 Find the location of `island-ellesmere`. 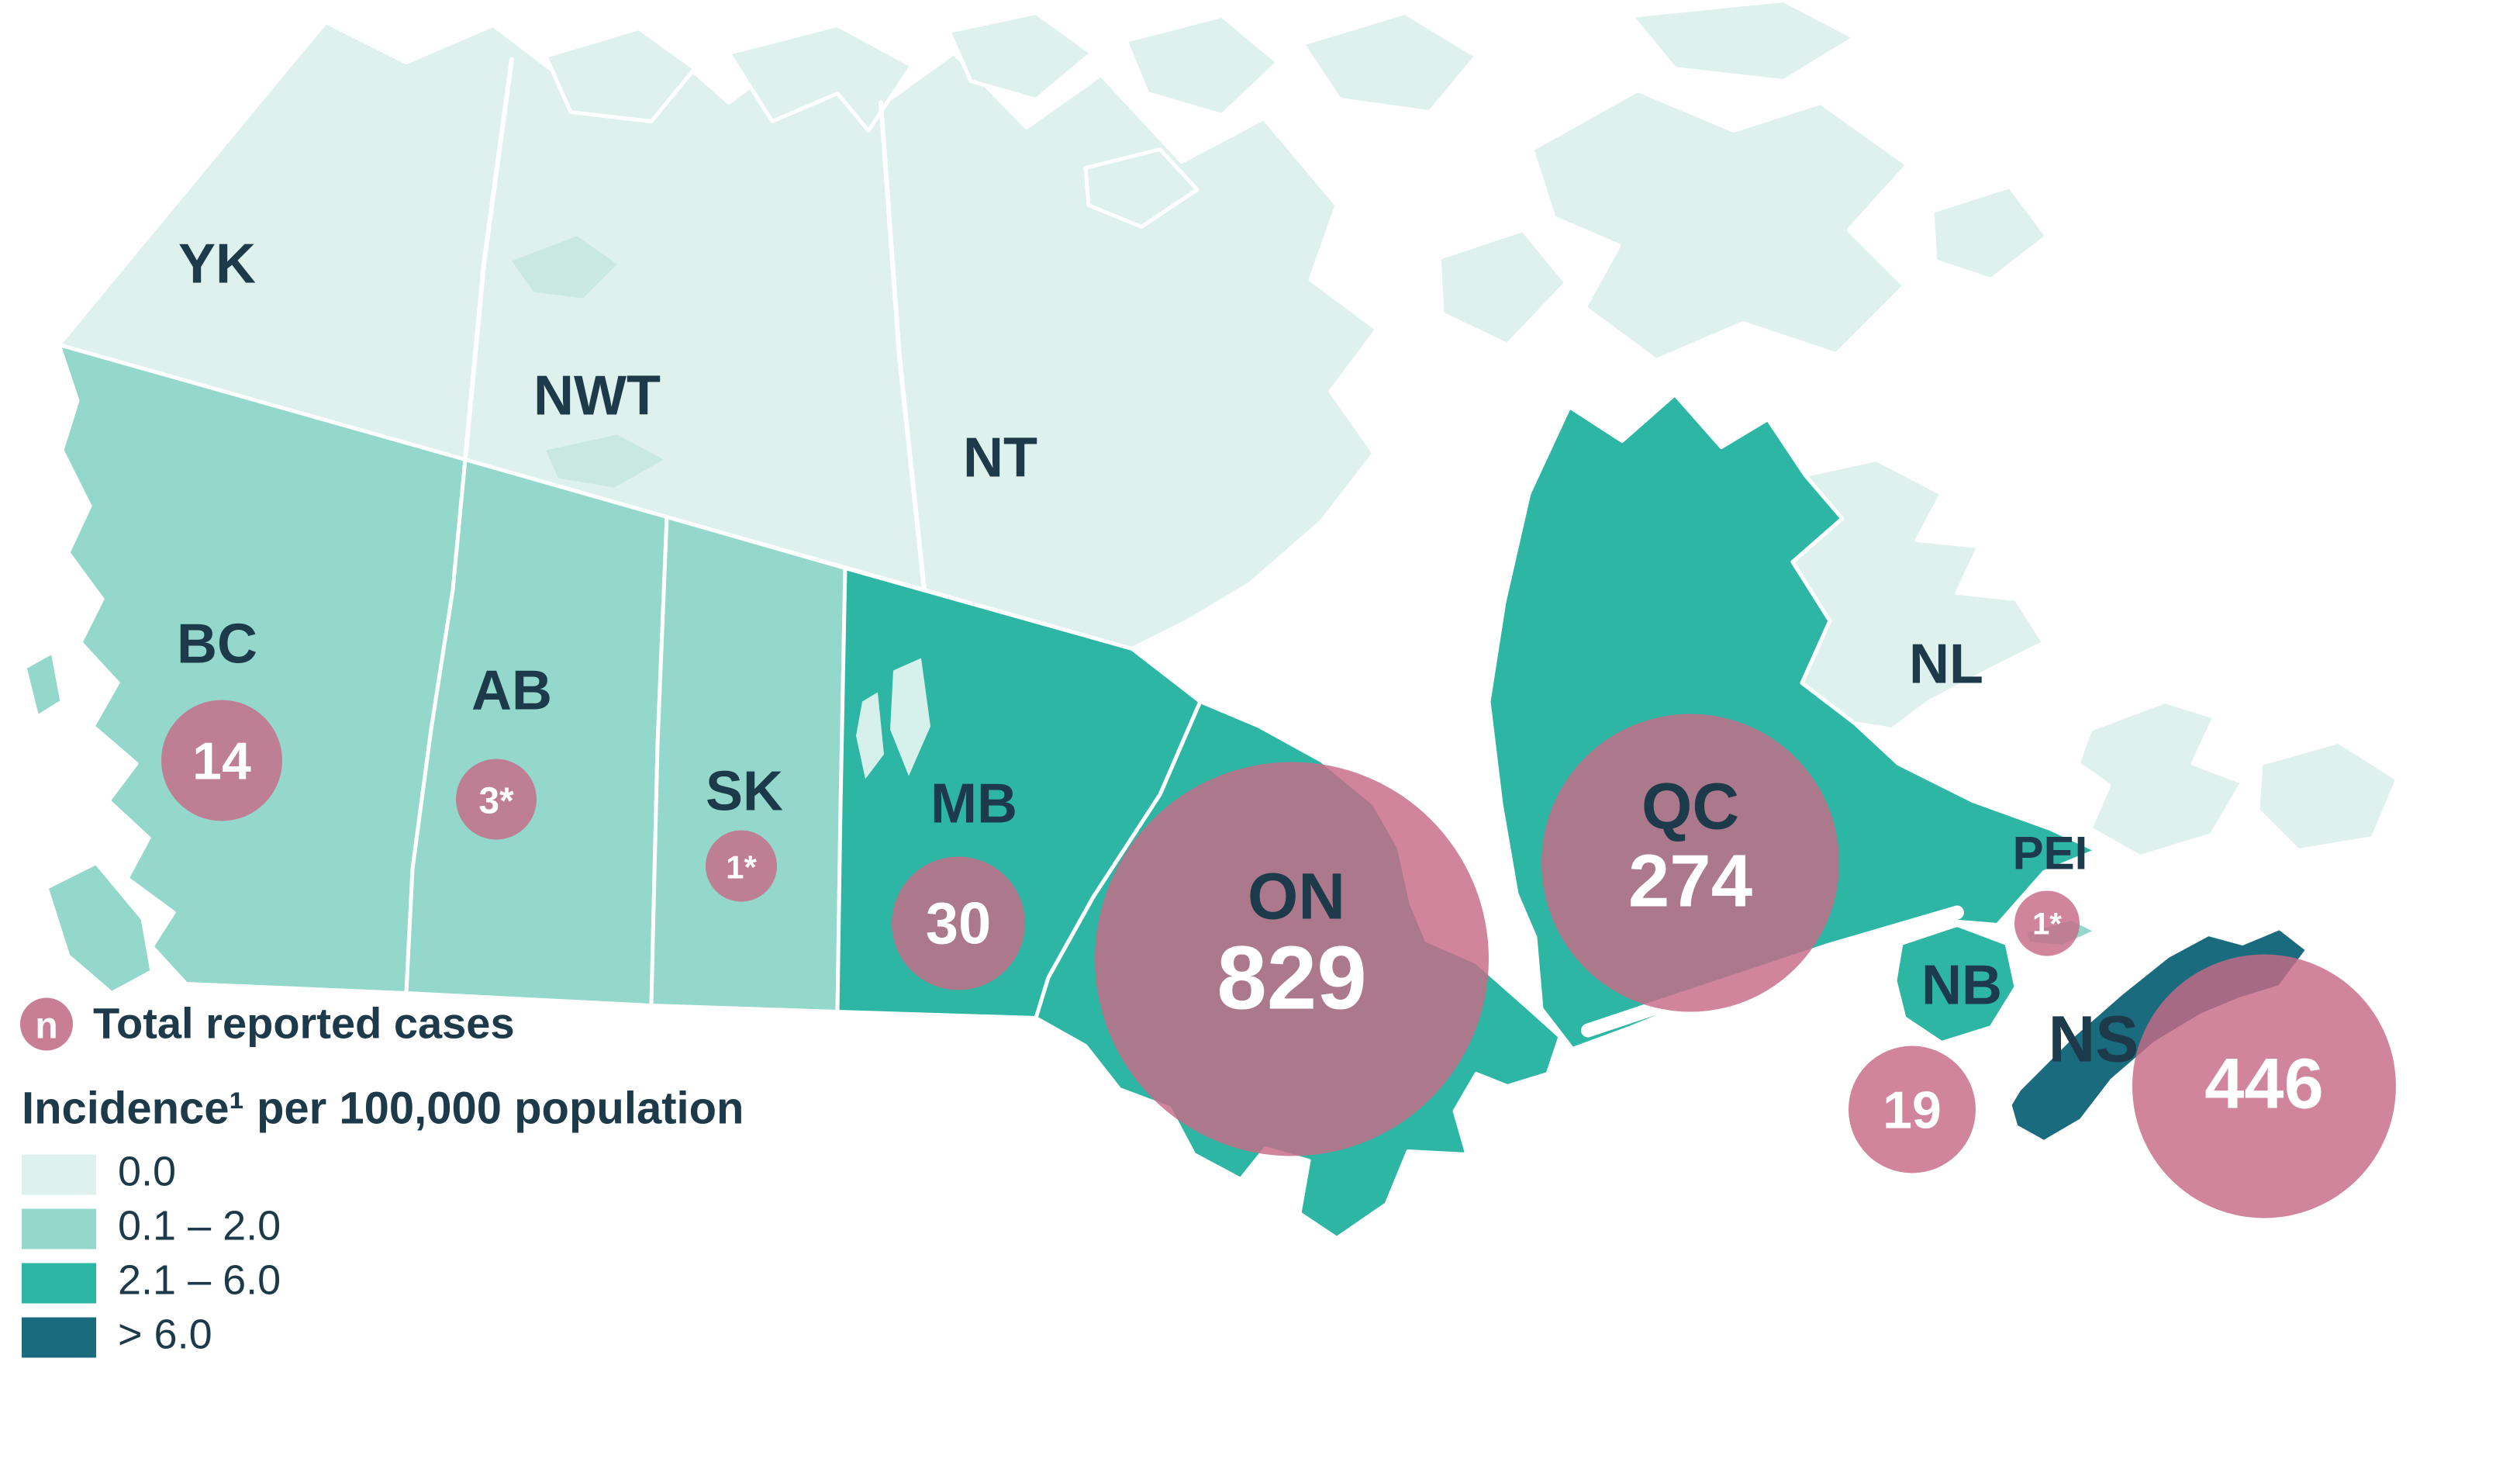

island-ellesmere is located at coordinates (1743, 42).